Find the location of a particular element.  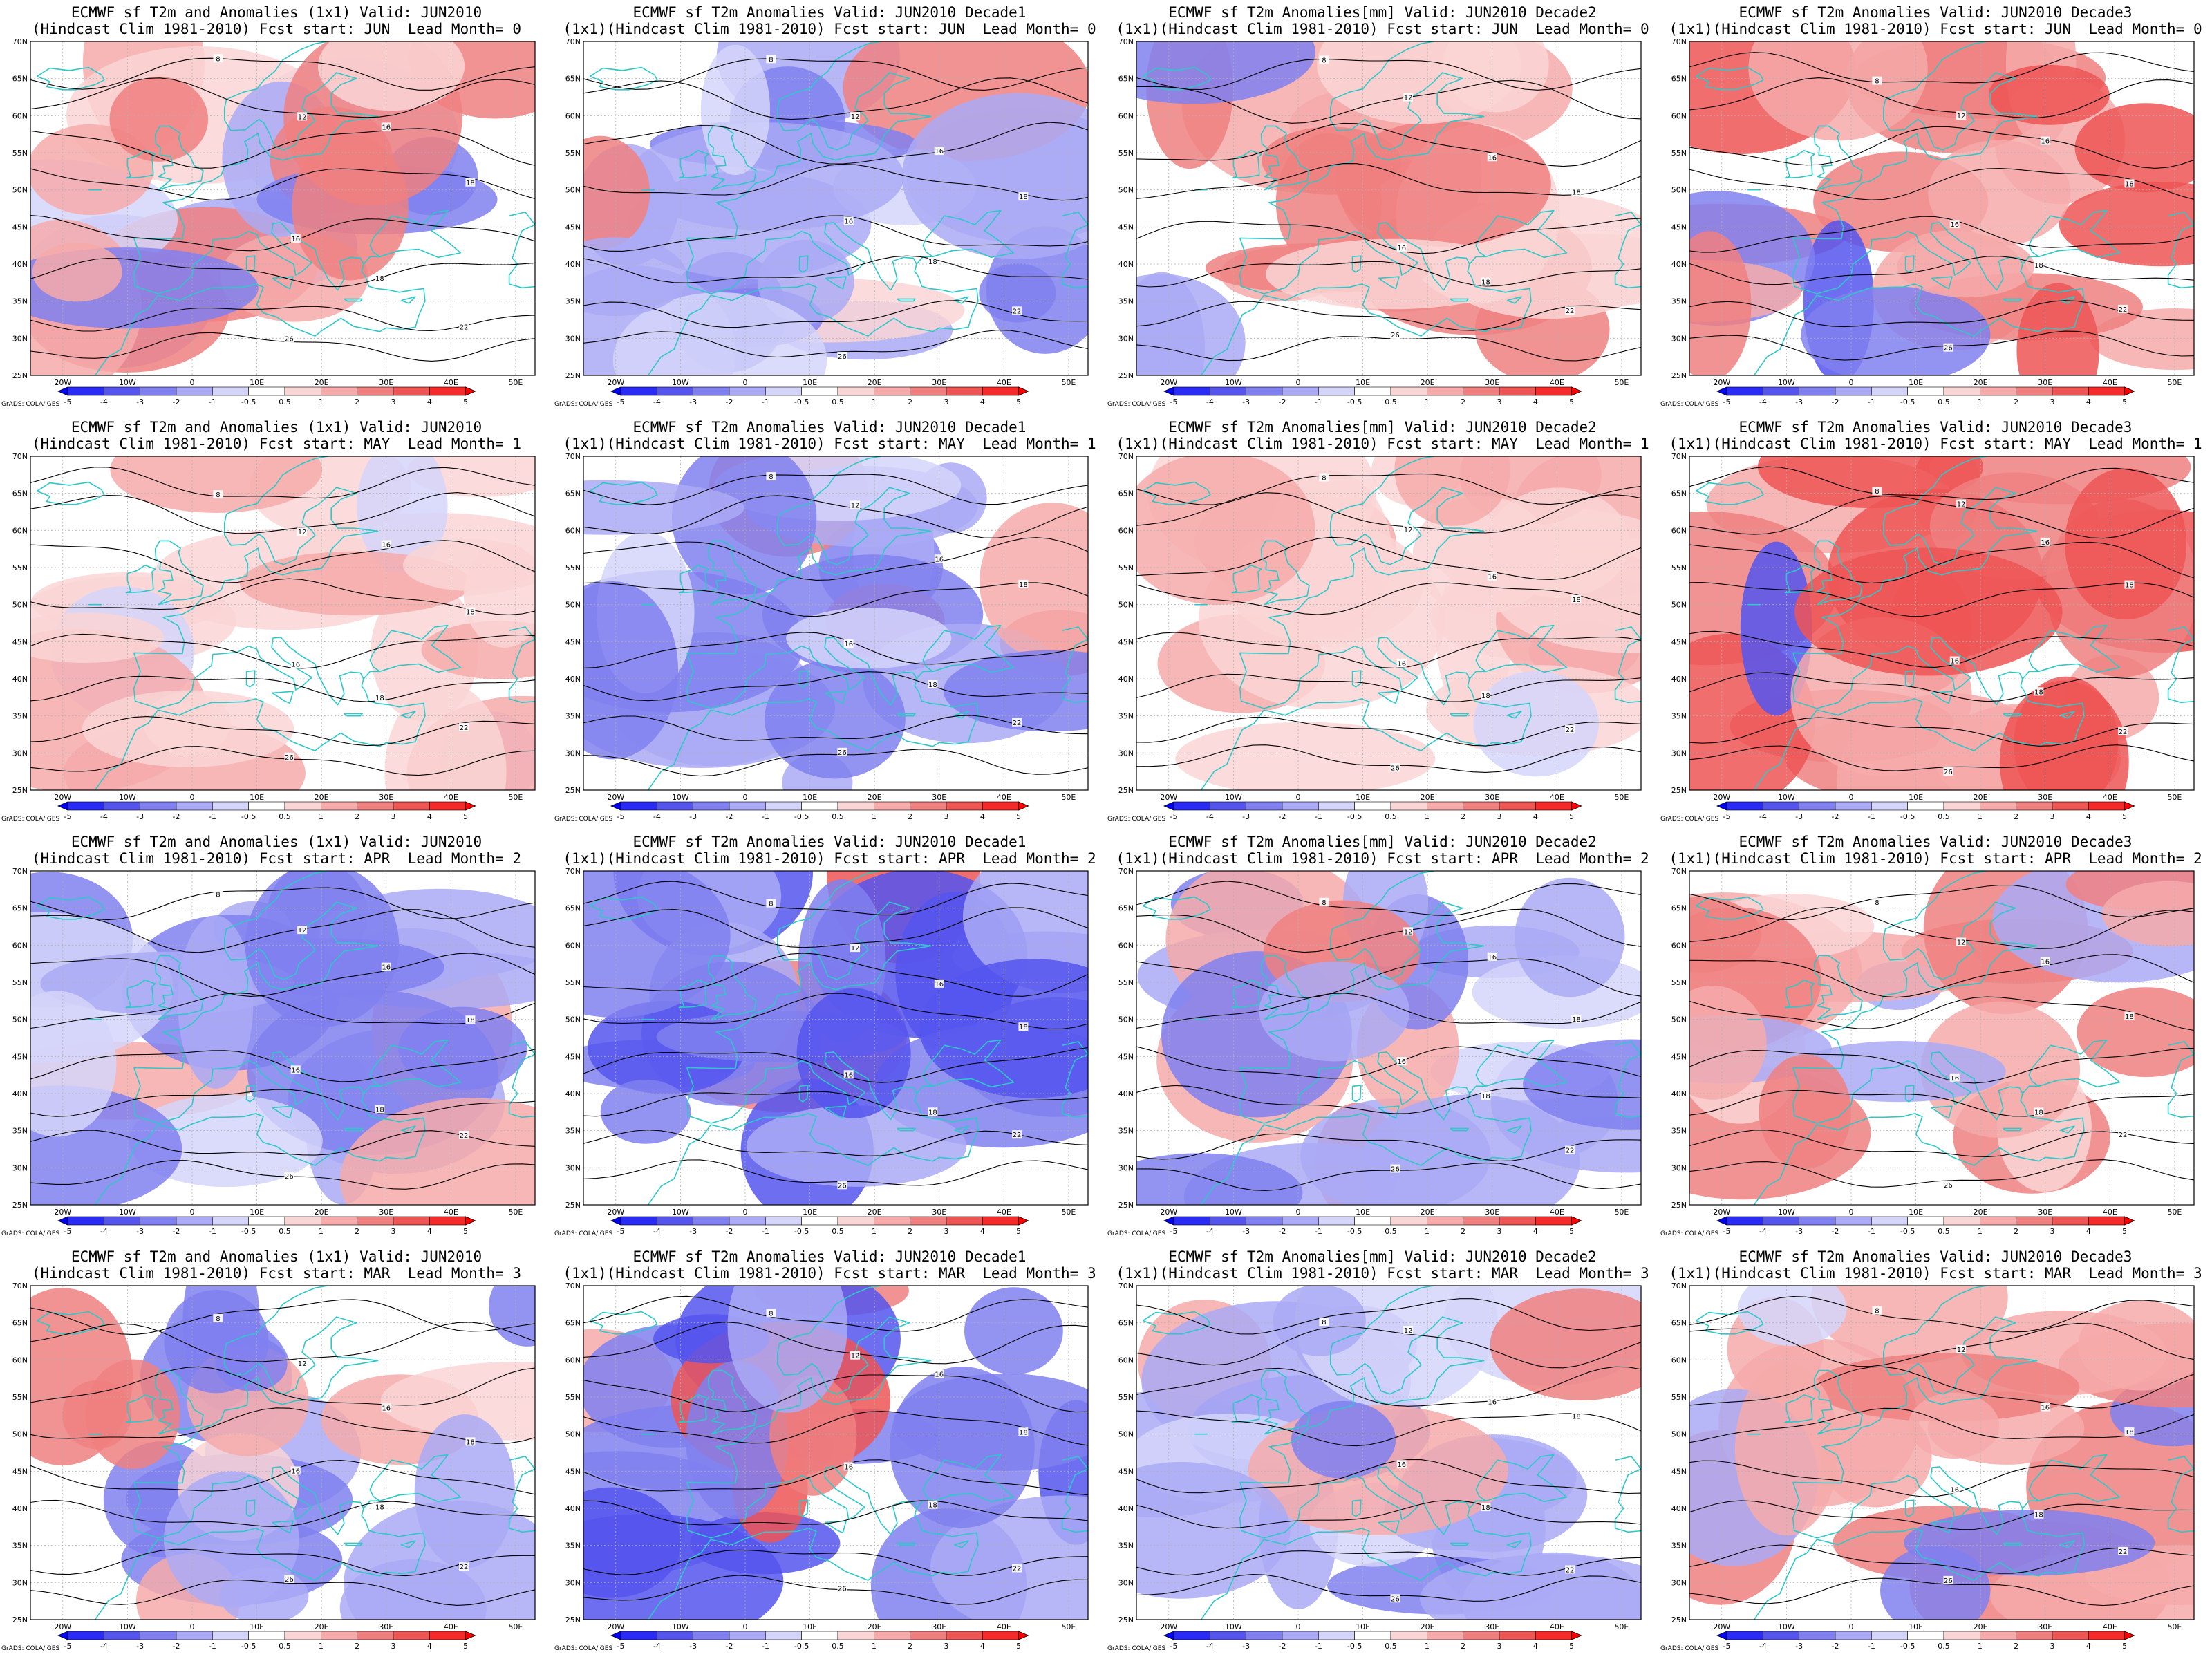

lat-tick-label: 25N is located at coordinates (573, 1206).